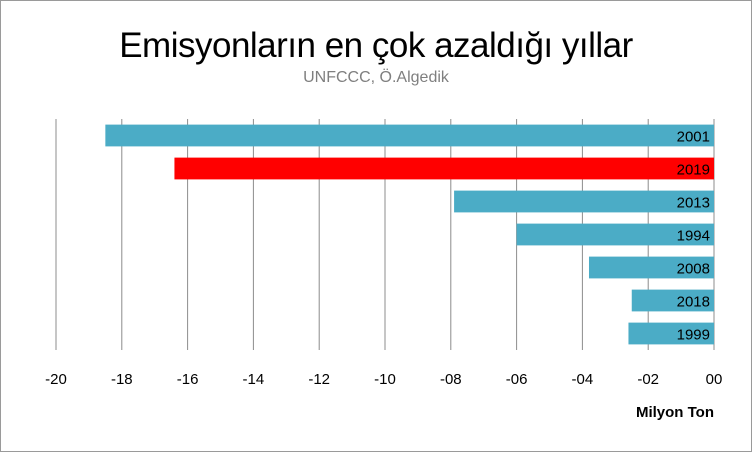 This screenshot has width=752, height=452. I want to click on x-tick-label: -02, so click(648, 379).